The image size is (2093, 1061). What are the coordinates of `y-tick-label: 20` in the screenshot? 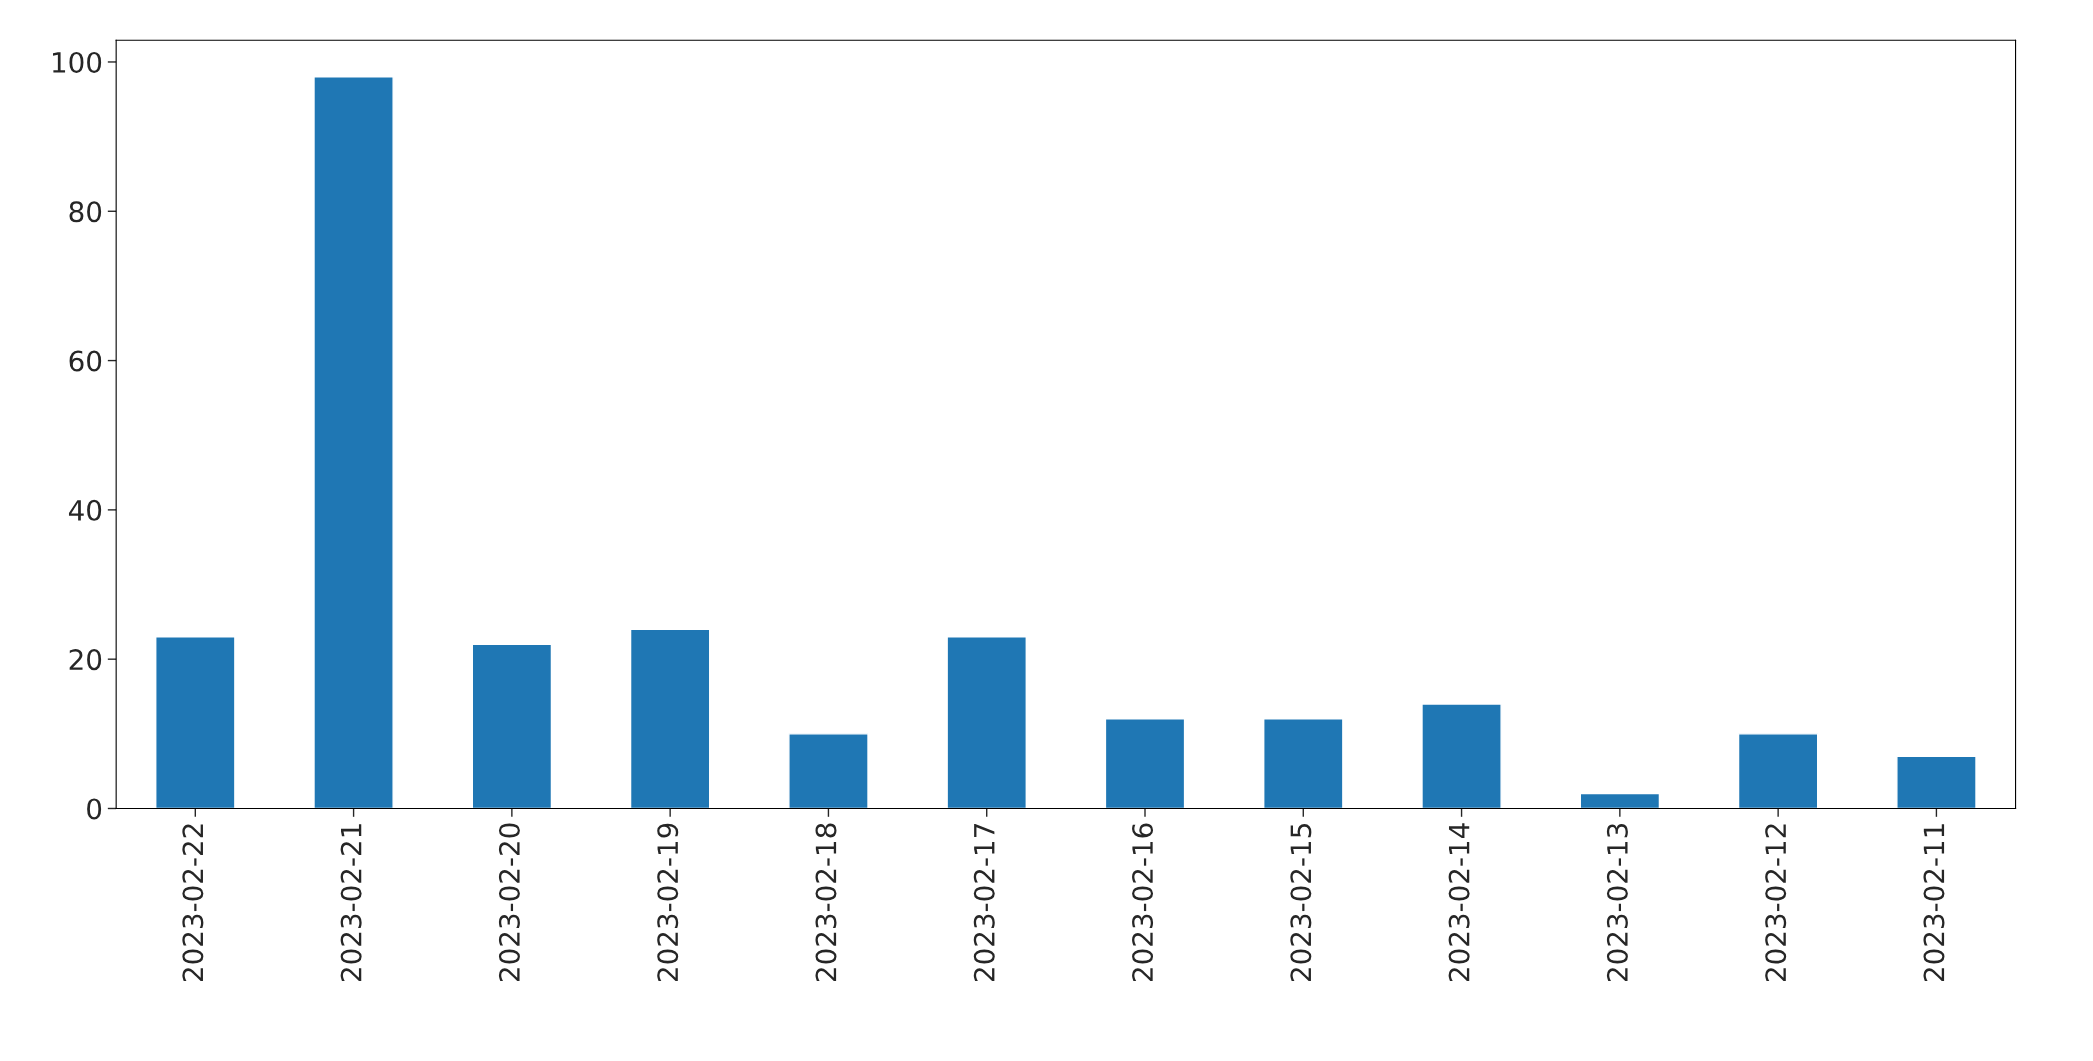 It's located at (85, 660).